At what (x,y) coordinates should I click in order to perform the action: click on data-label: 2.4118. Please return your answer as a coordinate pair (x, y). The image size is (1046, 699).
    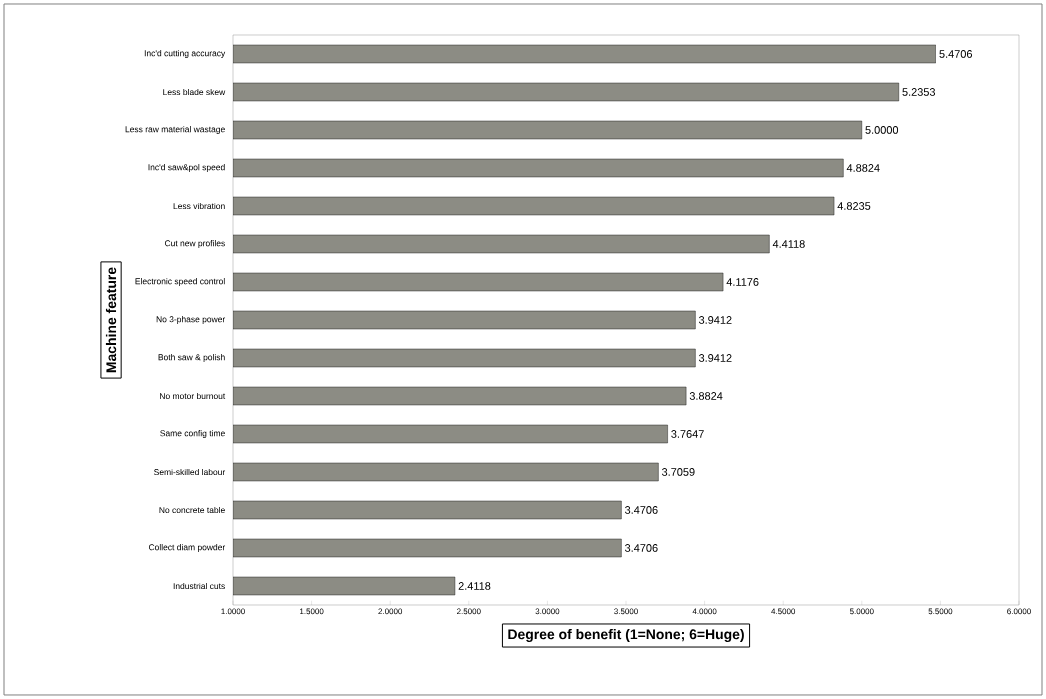
    Looking at the image, I should click on (474, 586).